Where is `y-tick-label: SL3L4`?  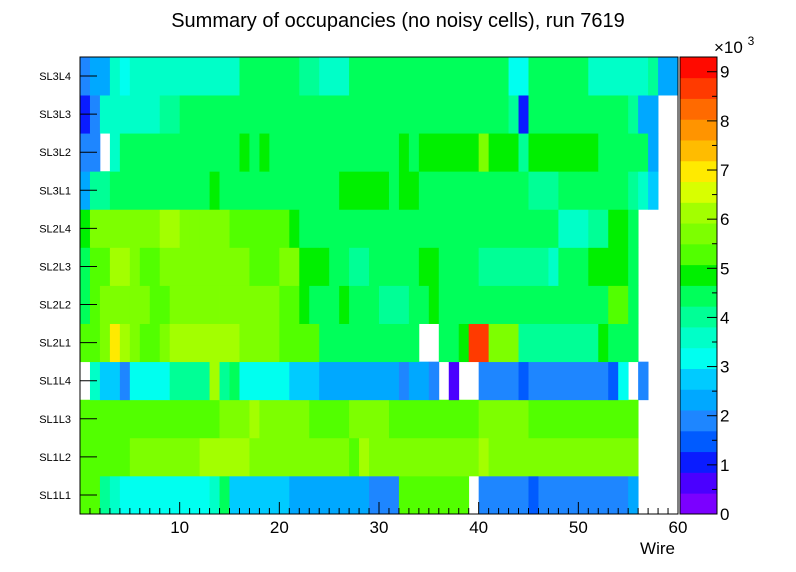
y-tick-label: SL3L4 is located at coordinates (55, 77).